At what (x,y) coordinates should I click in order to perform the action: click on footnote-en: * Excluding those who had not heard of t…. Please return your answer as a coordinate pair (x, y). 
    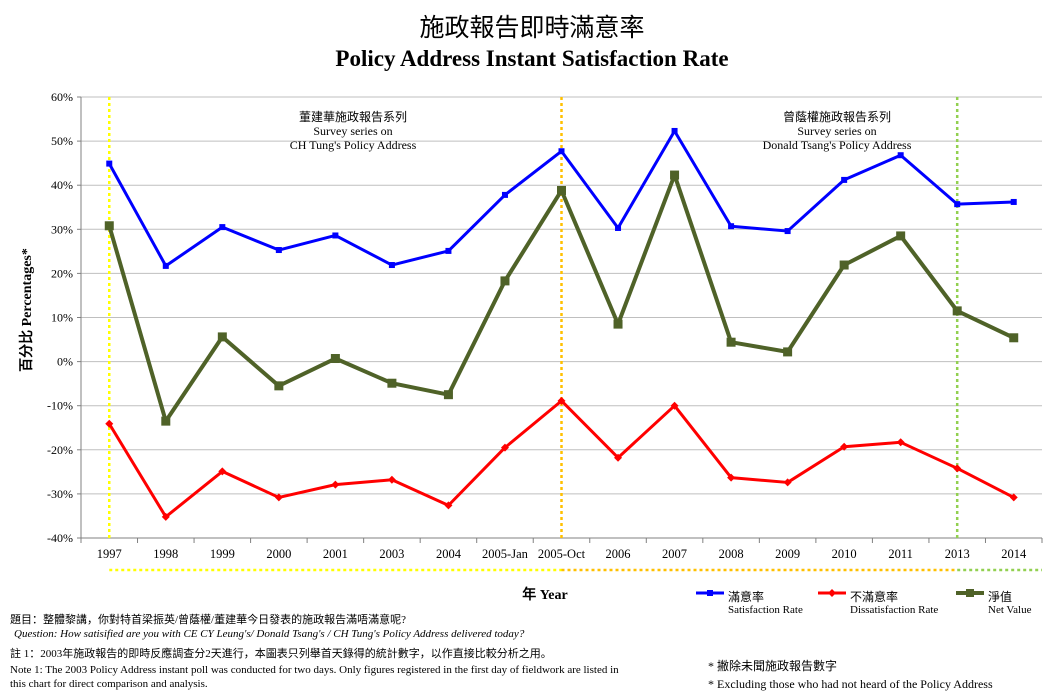
    Looking at the image, I should click on (850, 684).